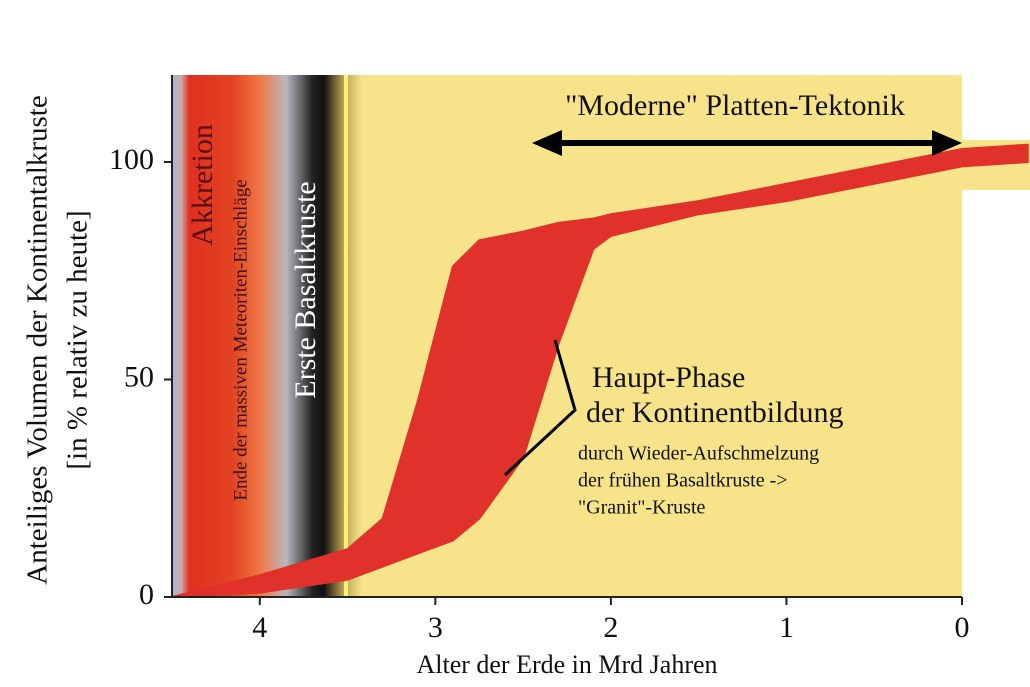  Describe the element at coordinates (735, 105) in the screenshot. I see `annotation: "Moderne" Platten-Tektonik` at that location.